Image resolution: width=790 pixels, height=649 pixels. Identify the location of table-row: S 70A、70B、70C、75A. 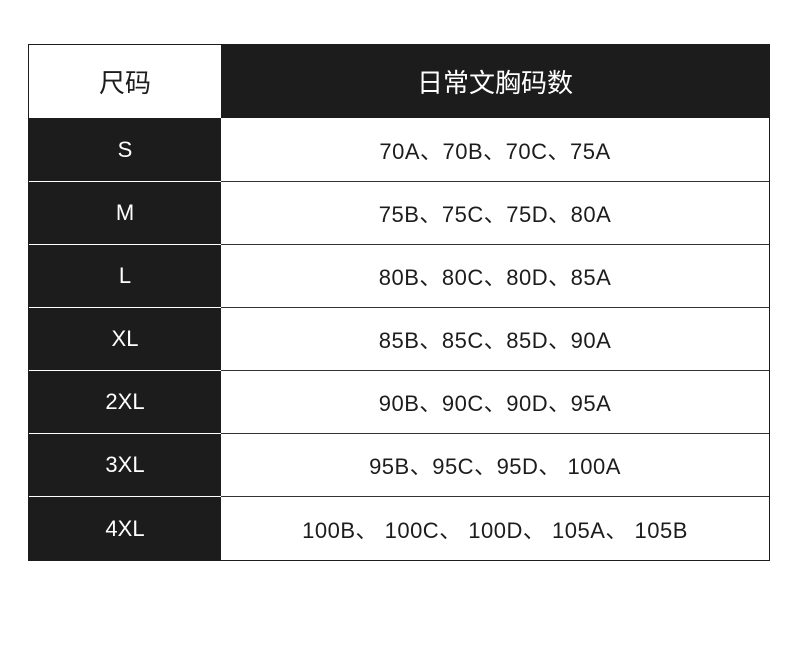
(399, 149).